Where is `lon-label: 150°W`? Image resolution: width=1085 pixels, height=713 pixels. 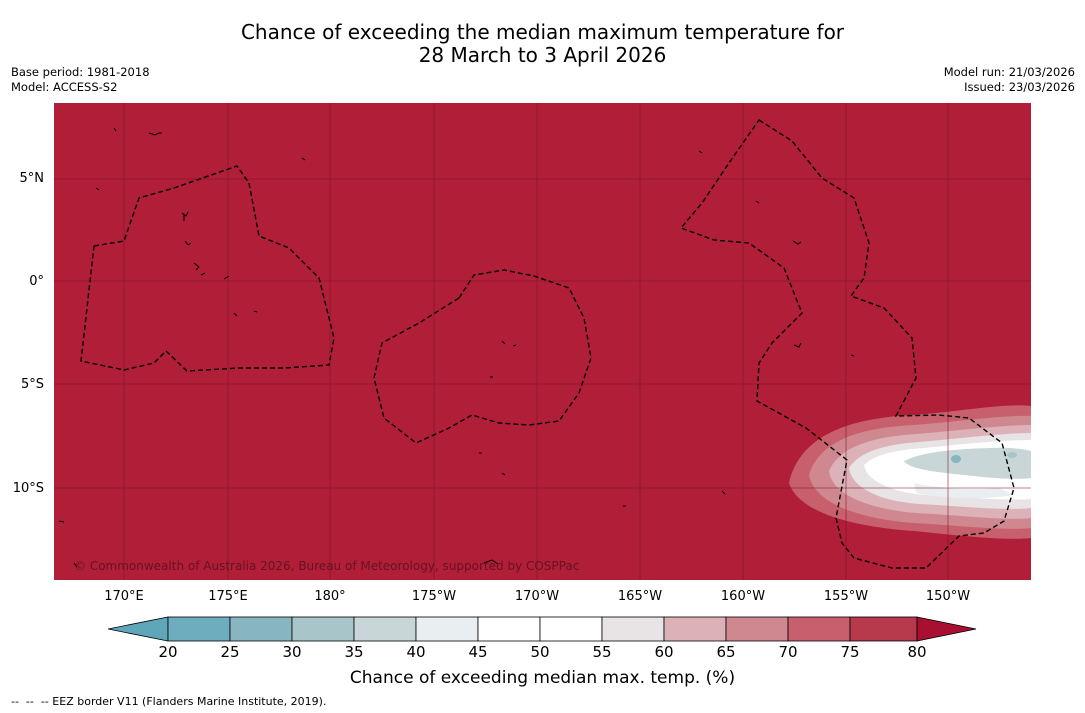
lon-label: 150°W is located at coordinates (948, 596).